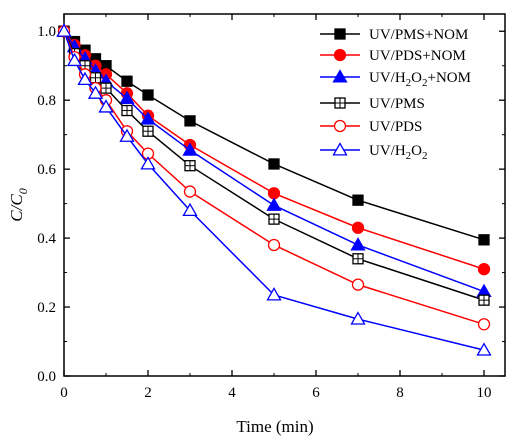 Image resolution: width=532 pixels, height=441 pixels. I want to click on legend-item: UV/PDS+NOM, so click(393, 56).